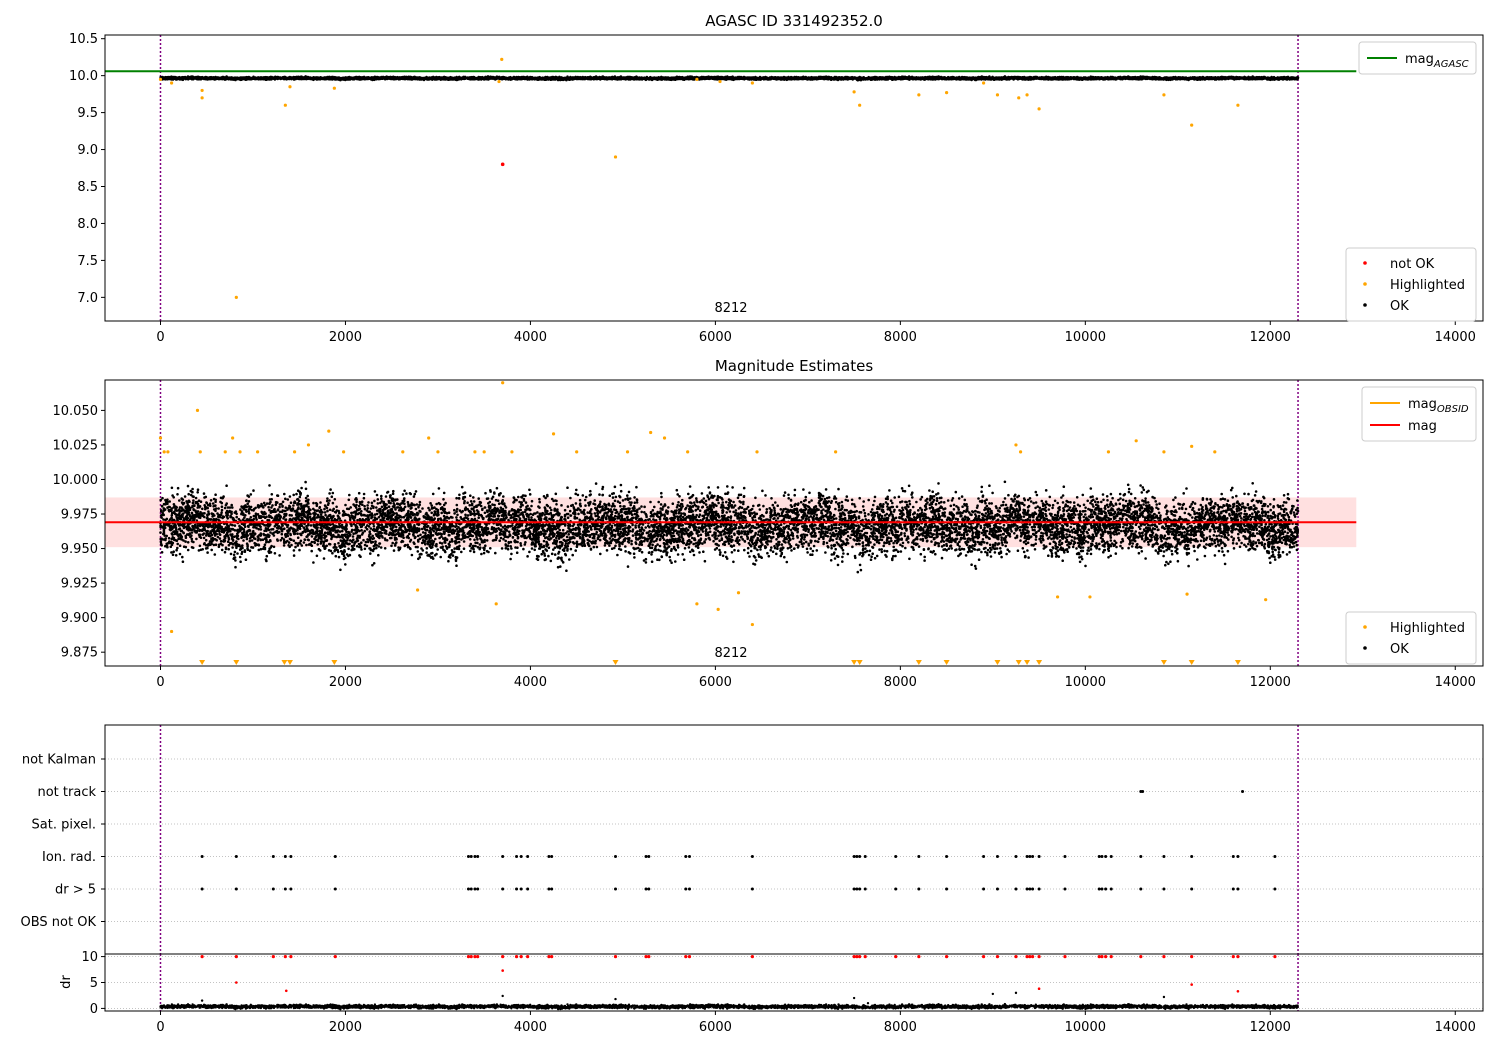 The width and height of the screenshot is (1500, 1050). Describe the element at coordinates (1085, 1027) in the screenshot. I see `x-tick-label: 10000` at that location.